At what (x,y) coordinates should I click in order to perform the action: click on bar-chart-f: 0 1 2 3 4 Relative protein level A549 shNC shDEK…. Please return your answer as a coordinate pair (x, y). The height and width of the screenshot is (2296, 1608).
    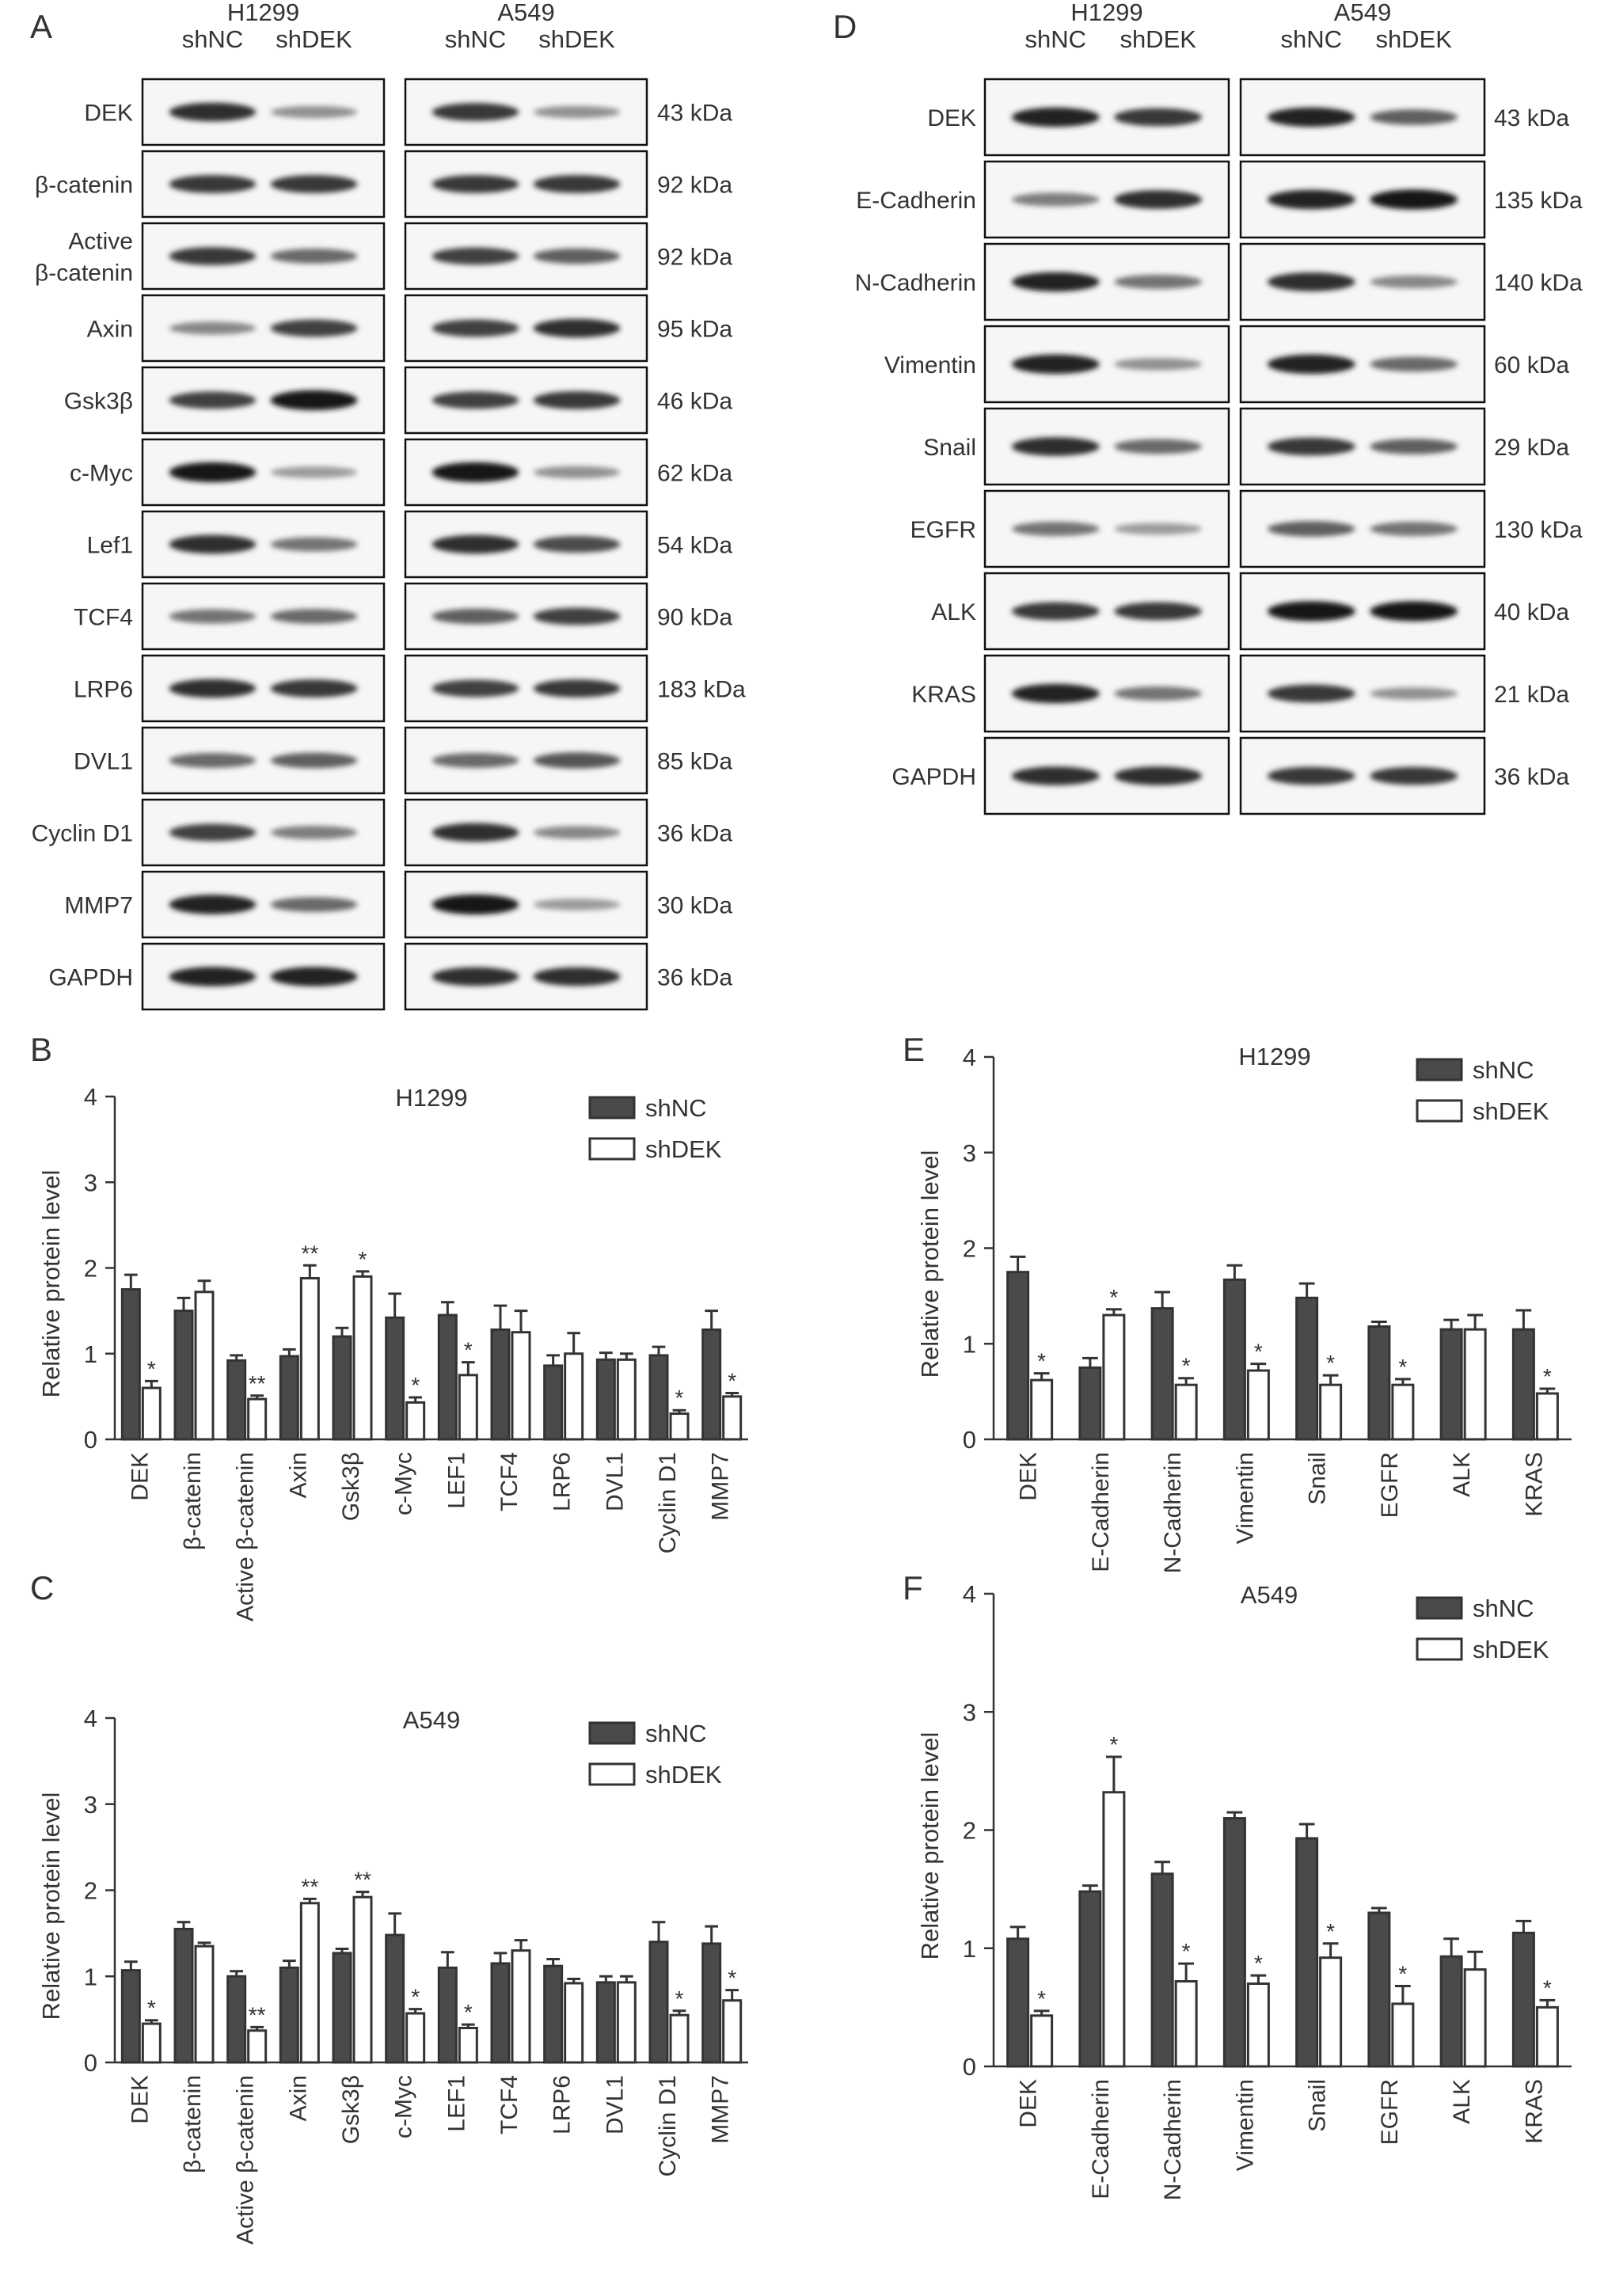
    Looking at the image, I should click on (1244, 1890).